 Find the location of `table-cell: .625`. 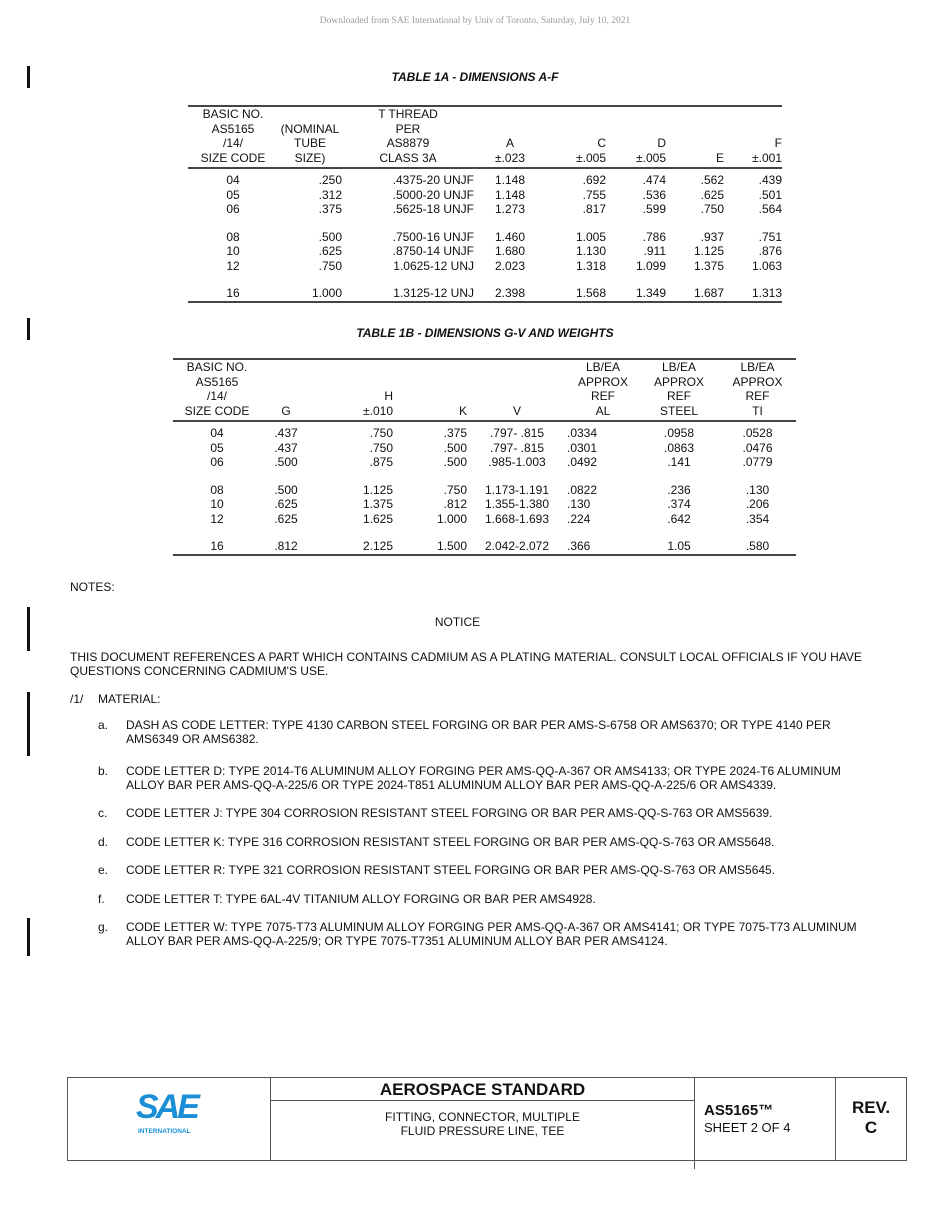

table-cell: .625 is located at coordinates (286, 504).